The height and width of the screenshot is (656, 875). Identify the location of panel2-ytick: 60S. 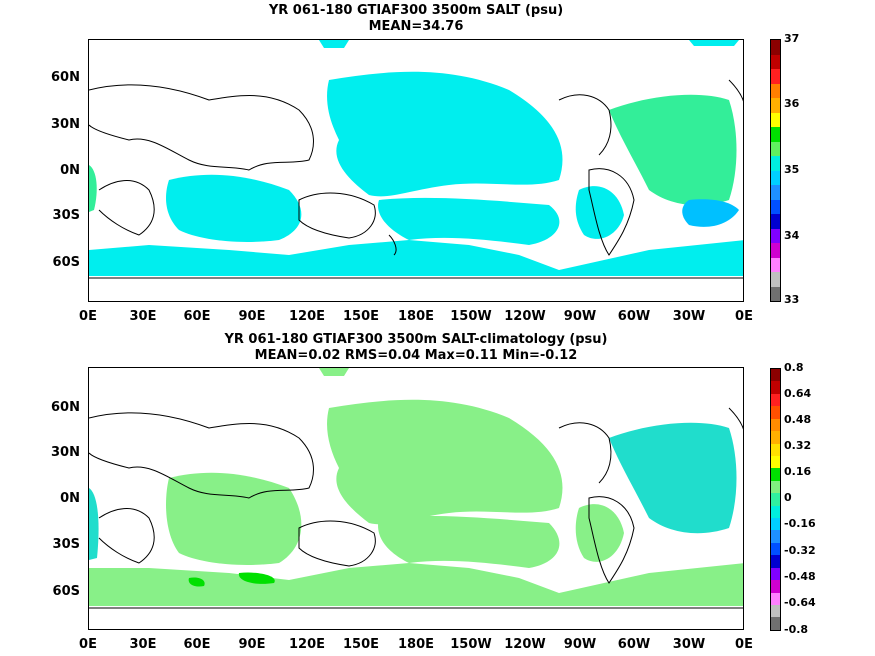
(66, 591).